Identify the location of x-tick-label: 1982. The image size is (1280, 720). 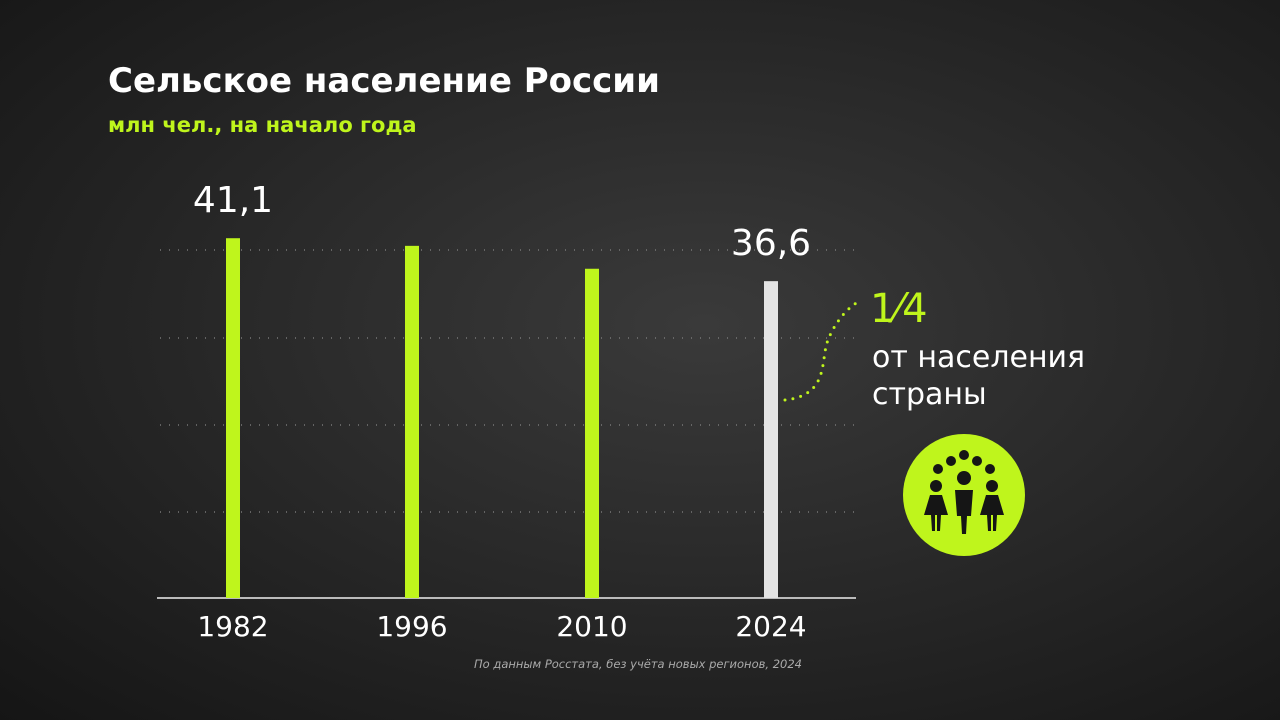
(232, 626).